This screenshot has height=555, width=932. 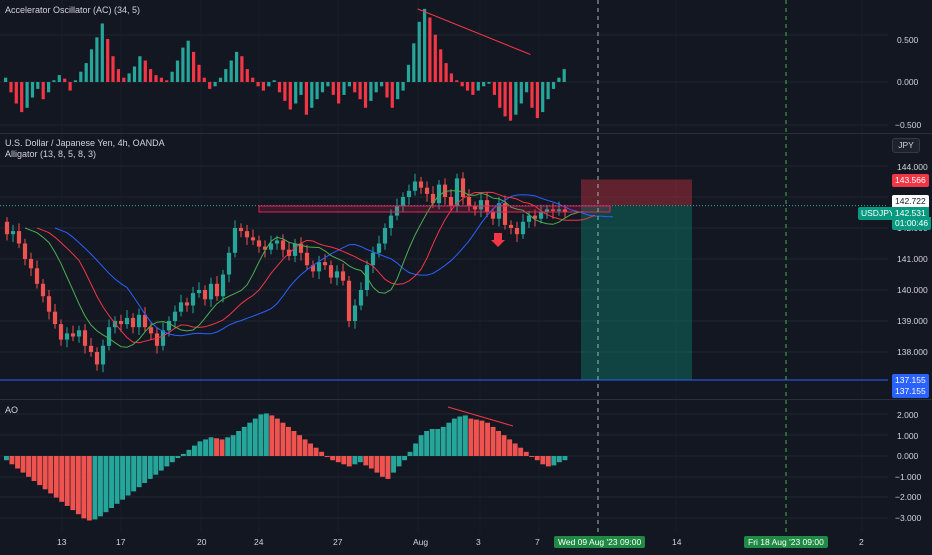 What do you see at coordinates (73, 10) in the screenshot?
I see `ac-pane-title: Accelerator Oscillator (AC) (34, 5)` at bounding box center [73, 10].